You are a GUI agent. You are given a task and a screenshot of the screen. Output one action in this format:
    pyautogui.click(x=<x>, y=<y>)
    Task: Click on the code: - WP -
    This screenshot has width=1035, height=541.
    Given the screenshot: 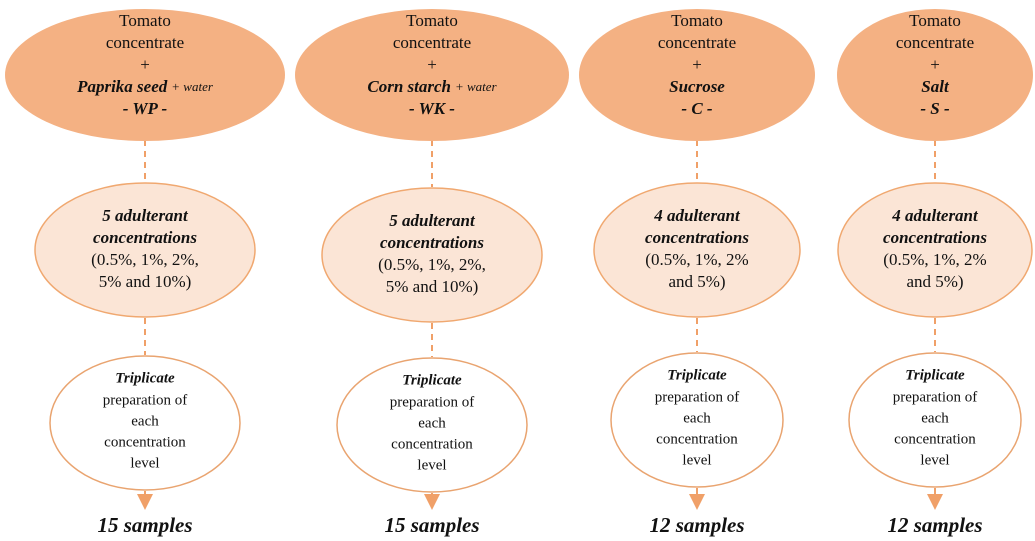 What is the action you would take?
    pyautogui.click(x=145, y=108)
    